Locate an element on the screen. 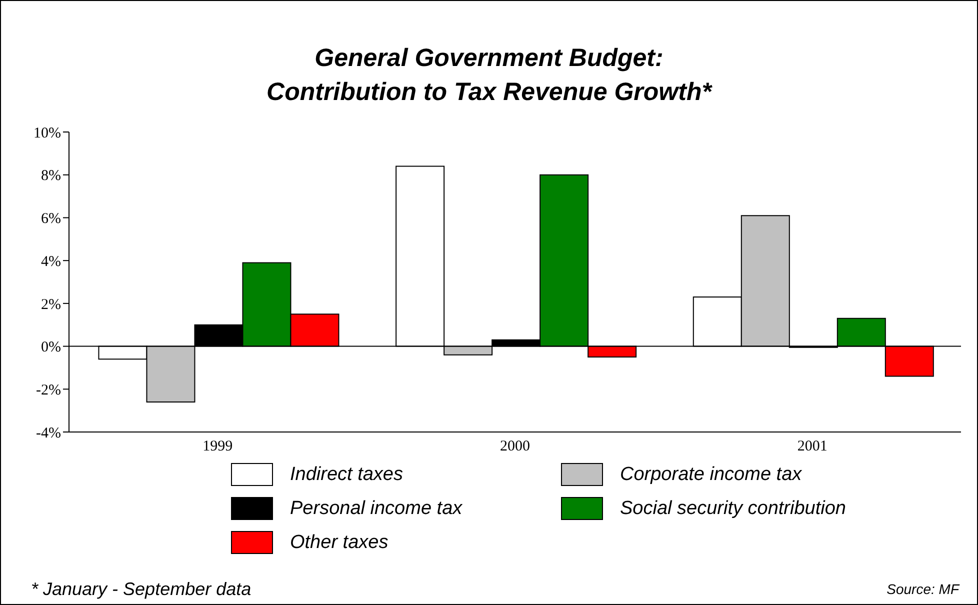 Image resolution: width=978 pixels, height=605 pixels. legend-label: Personal income tax is located at coordinates (376, 509).